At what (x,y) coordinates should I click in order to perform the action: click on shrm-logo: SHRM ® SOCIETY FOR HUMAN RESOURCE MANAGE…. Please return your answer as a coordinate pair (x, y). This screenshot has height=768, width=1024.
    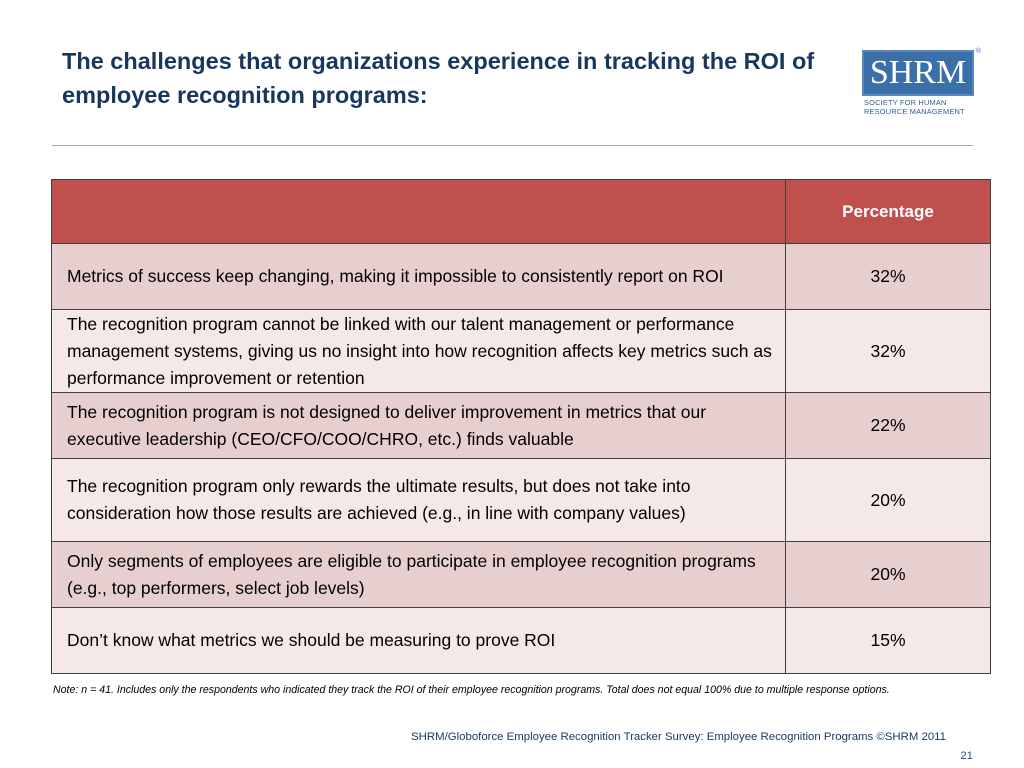
    Looking at the image, I should click on (922, 85).